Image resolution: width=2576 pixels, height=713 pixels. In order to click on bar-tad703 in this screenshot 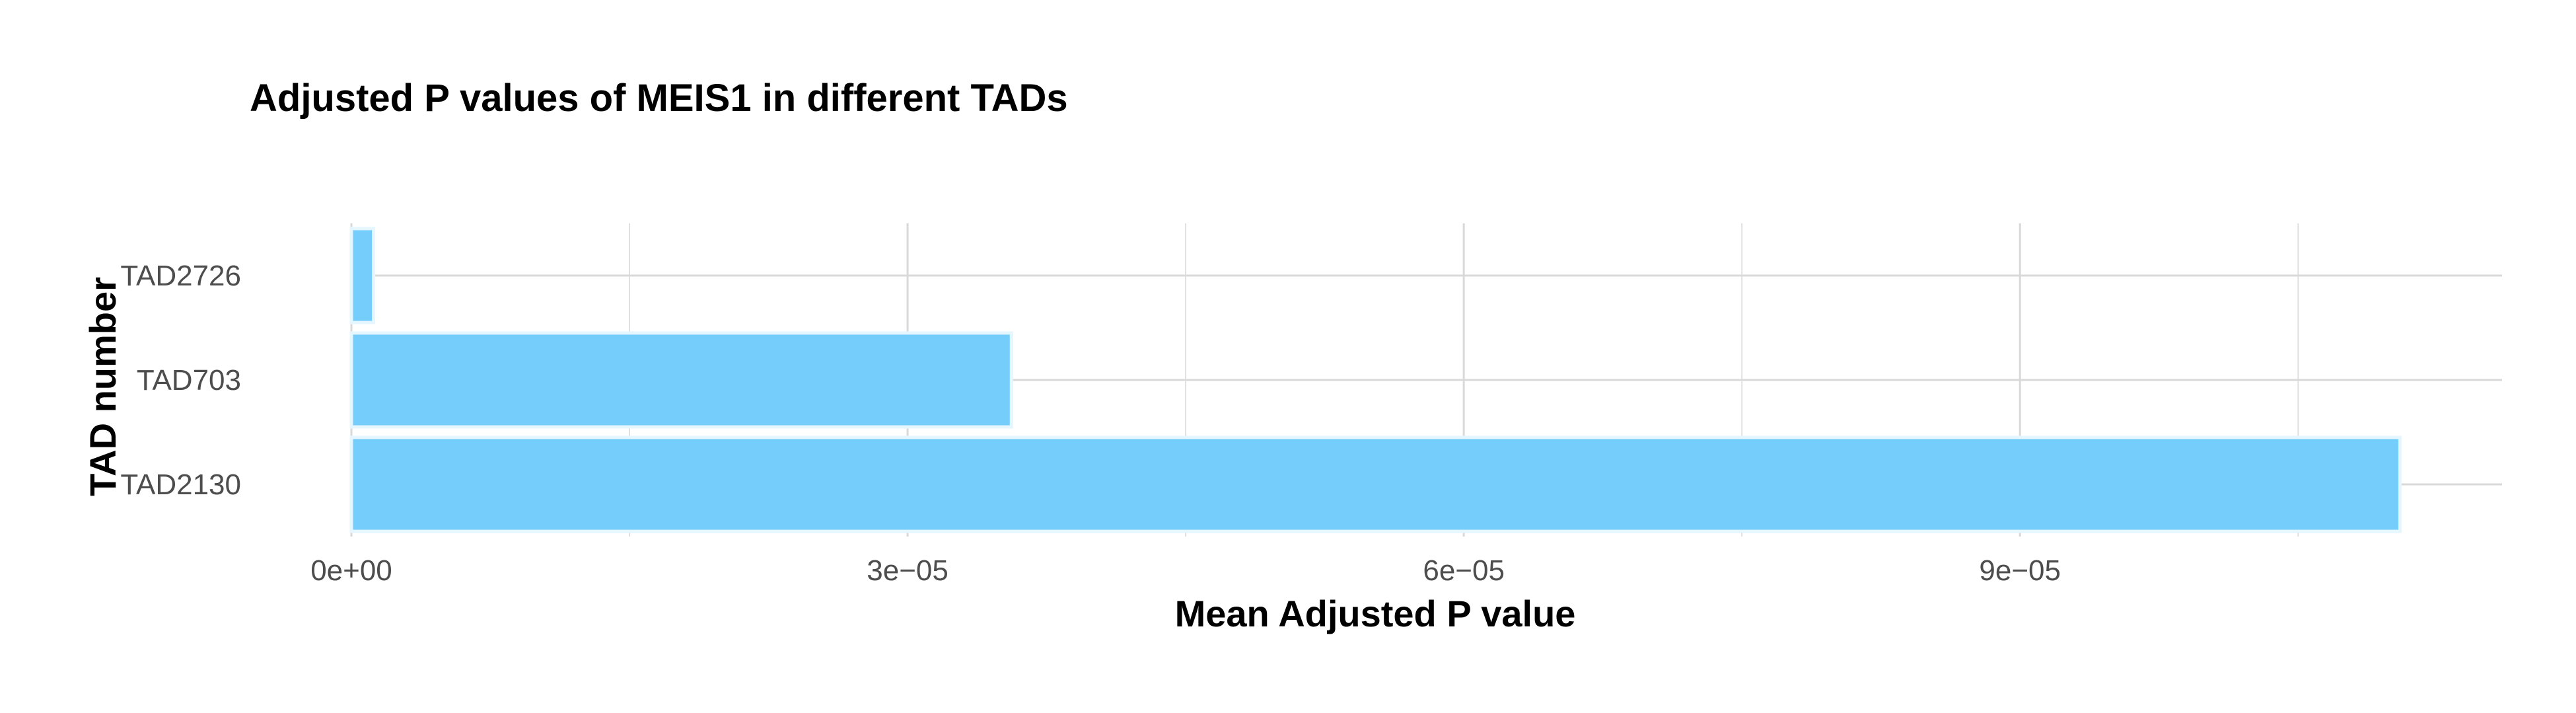, I will do `click(681, 380)`.